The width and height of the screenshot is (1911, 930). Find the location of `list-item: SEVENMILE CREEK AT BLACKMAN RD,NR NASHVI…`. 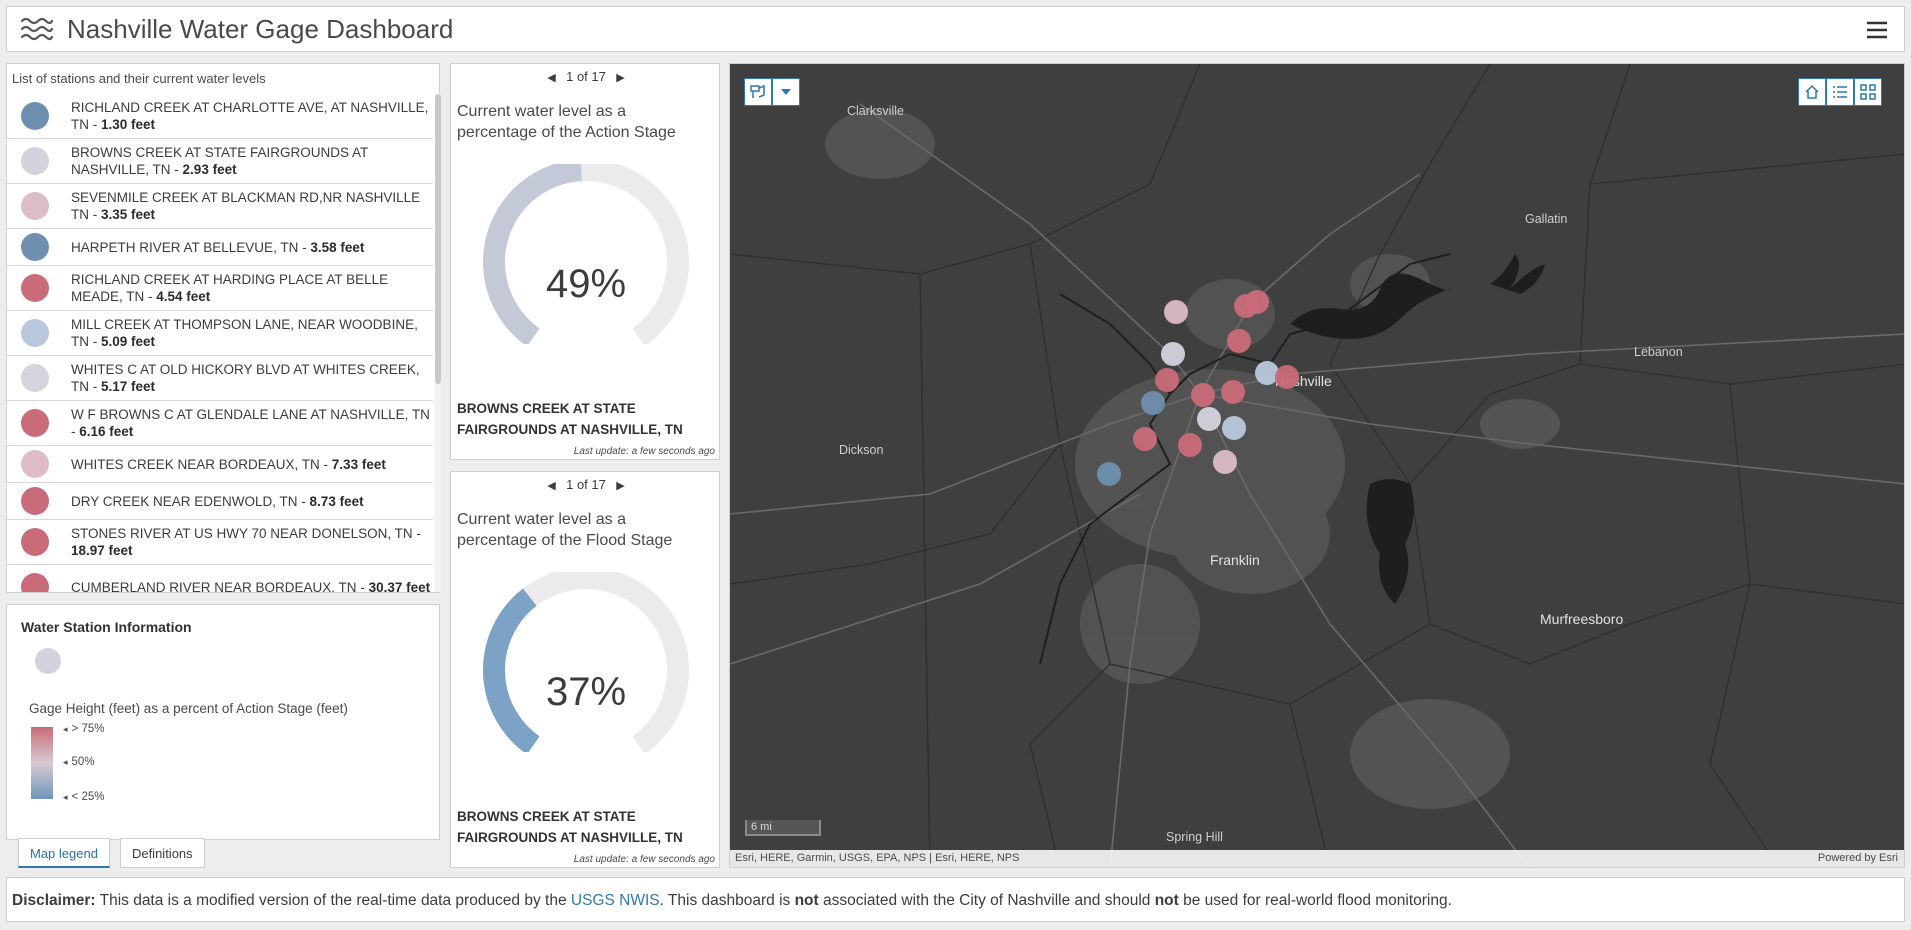

list-item: SEVENMILE CREEK AT BLACKMAN RD,NR NASHVI… is located at coordinates (220, 206).